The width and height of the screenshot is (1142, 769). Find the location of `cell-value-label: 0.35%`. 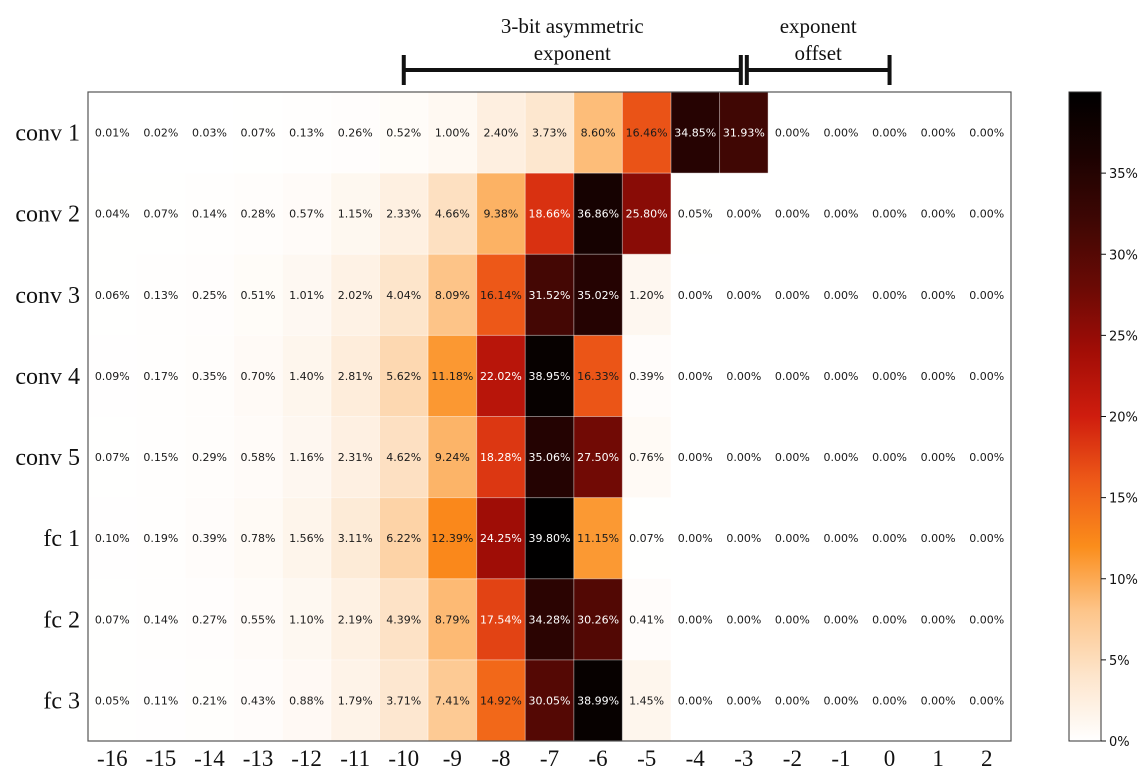

cell-value-label: 0.35% is located at coordinates (209, 376).